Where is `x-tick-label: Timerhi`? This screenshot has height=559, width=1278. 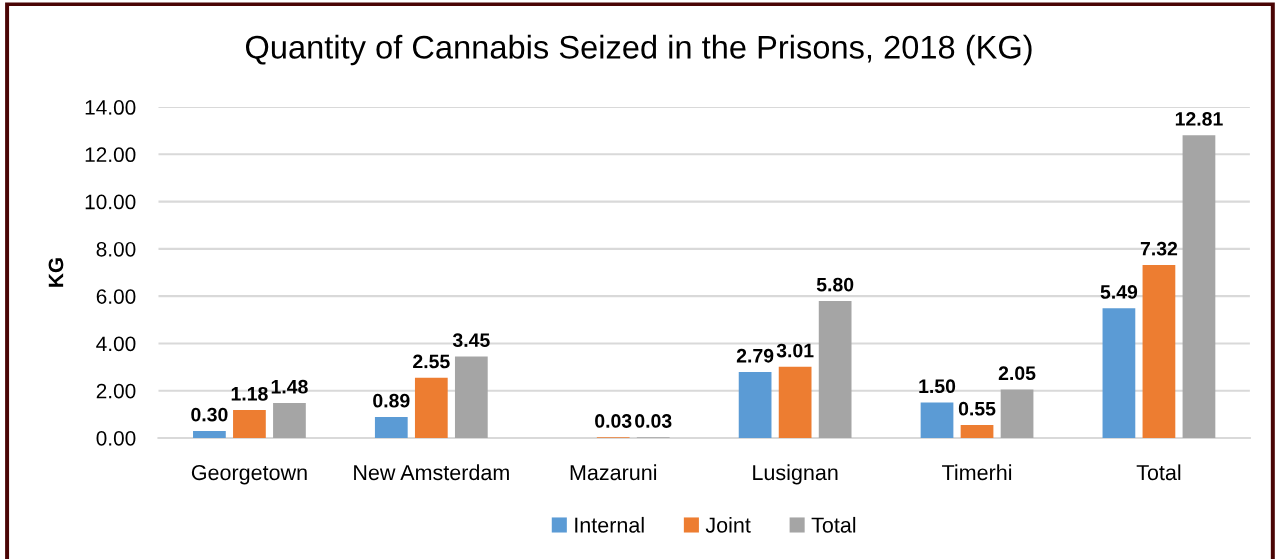 x-tick-label: Timerhi is located at coordinates (977, 472).